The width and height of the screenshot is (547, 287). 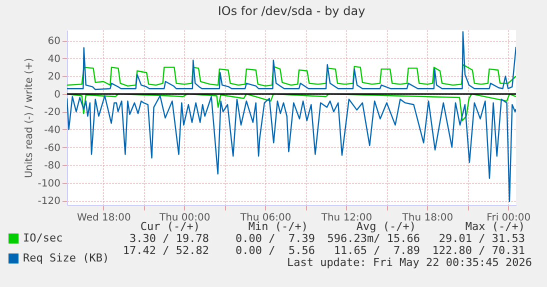 What do you see at coordinates (377, 250) in the screenshot?
I see `text: 11.65 / 7.89` at bounding box center [377, 250].